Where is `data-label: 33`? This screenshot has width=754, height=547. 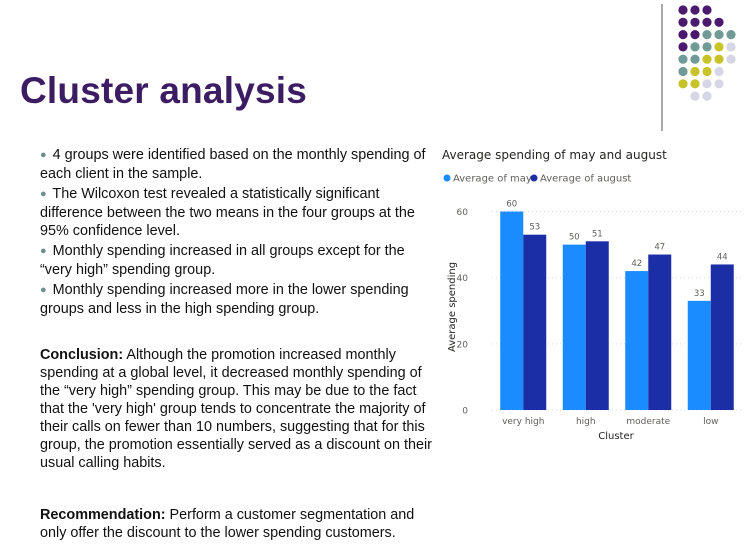 data-label: 33 is located at coordinates (699, 294).